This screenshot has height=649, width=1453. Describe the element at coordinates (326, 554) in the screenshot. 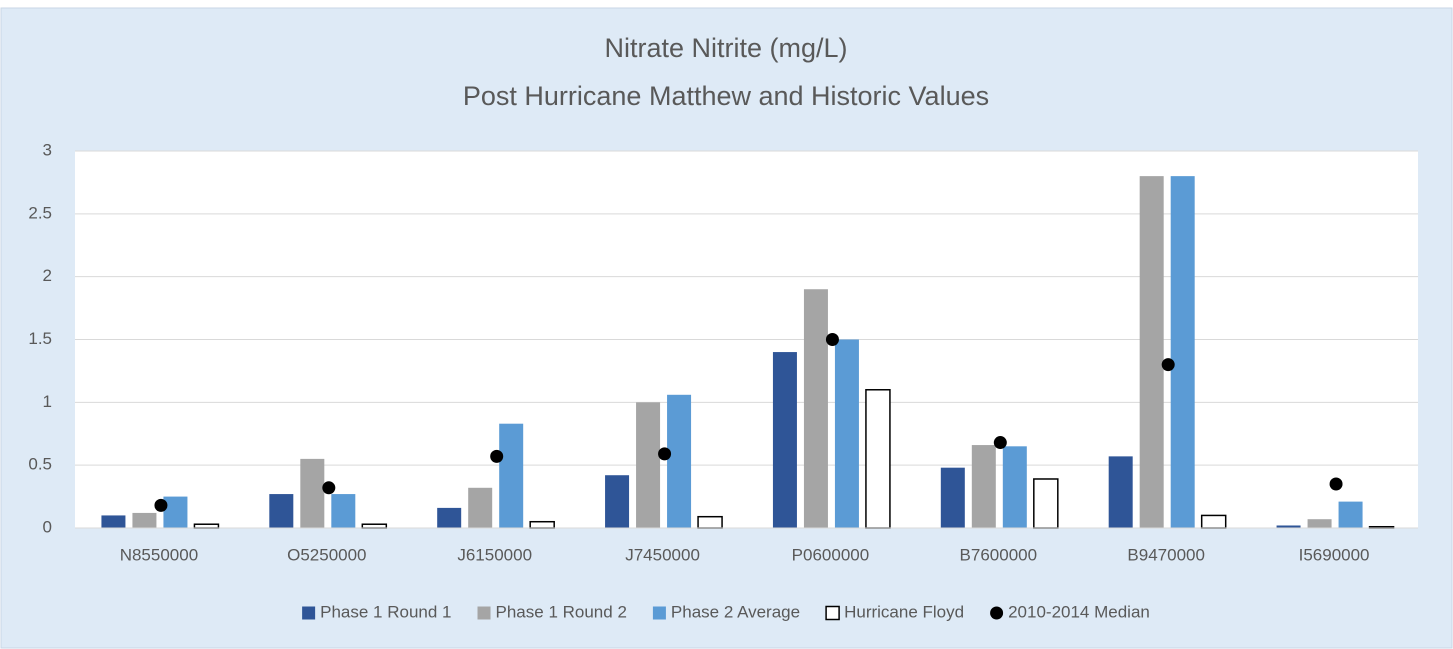

I see `x-tick-label: O5250000` at that location.